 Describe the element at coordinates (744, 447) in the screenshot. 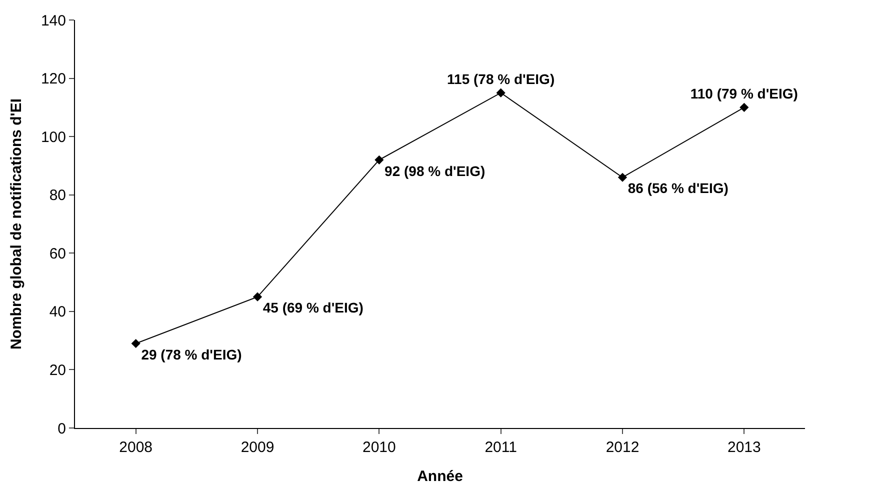

I see `x-tick-label: 2013` at that location.